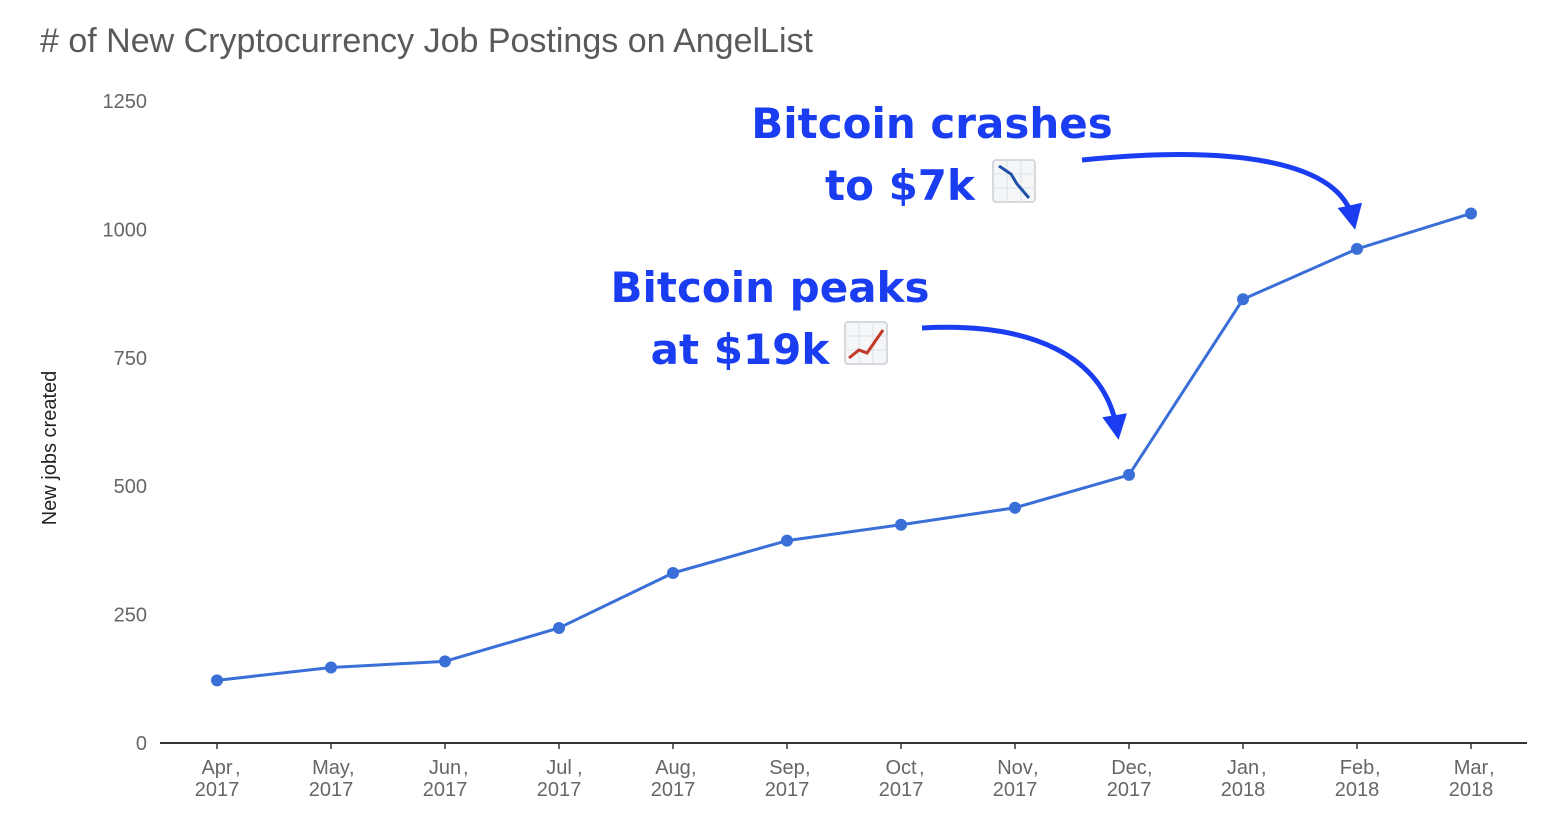  What do you see at coordinates (130, 359) in the screenshot?
I see `y-tick-label: 750` at bounding box center [130, 359].